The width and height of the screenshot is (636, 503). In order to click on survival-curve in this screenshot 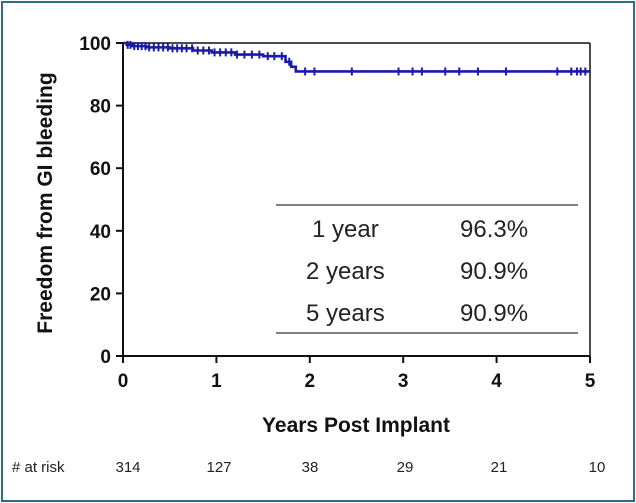, I will do `click(356, 57)`.